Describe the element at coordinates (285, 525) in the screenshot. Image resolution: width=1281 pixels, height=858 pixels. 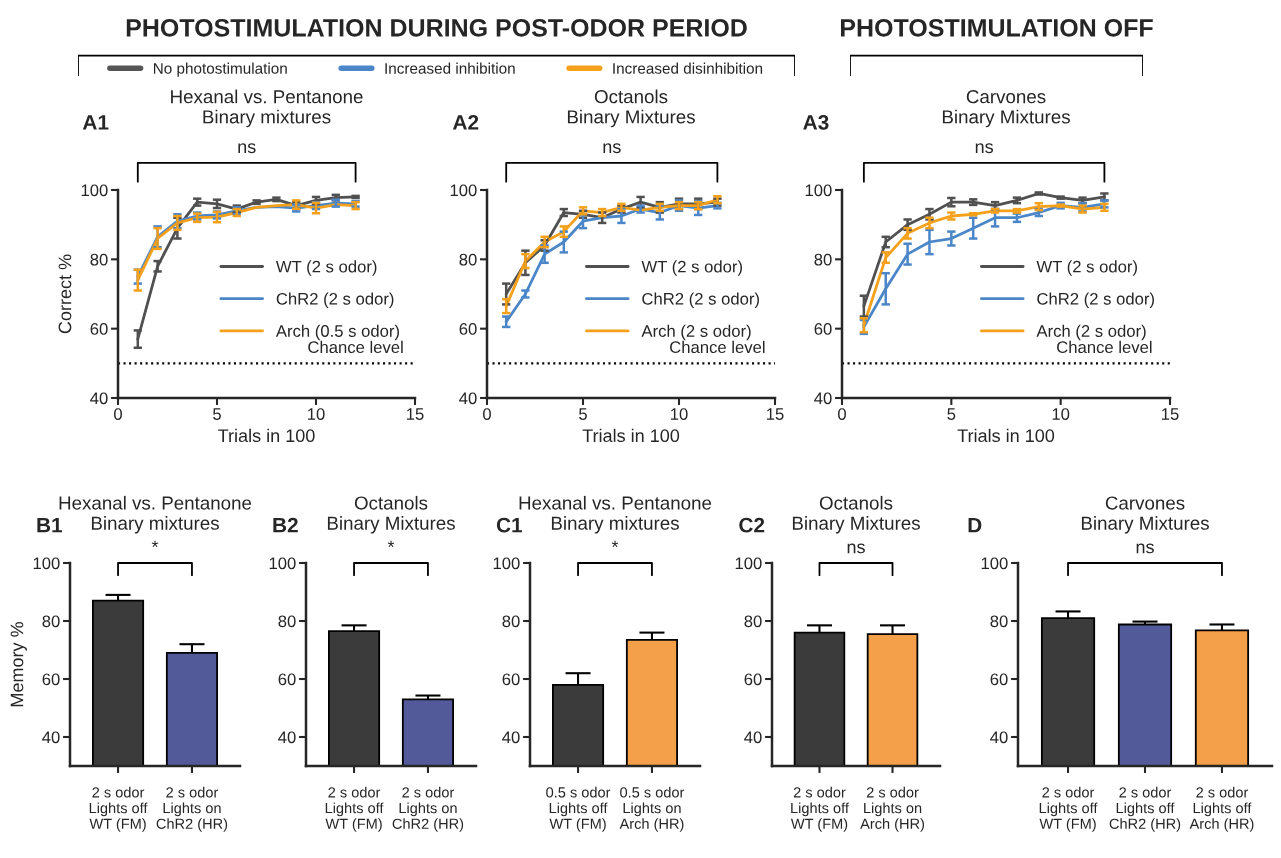
I see `text: B2` at that location.